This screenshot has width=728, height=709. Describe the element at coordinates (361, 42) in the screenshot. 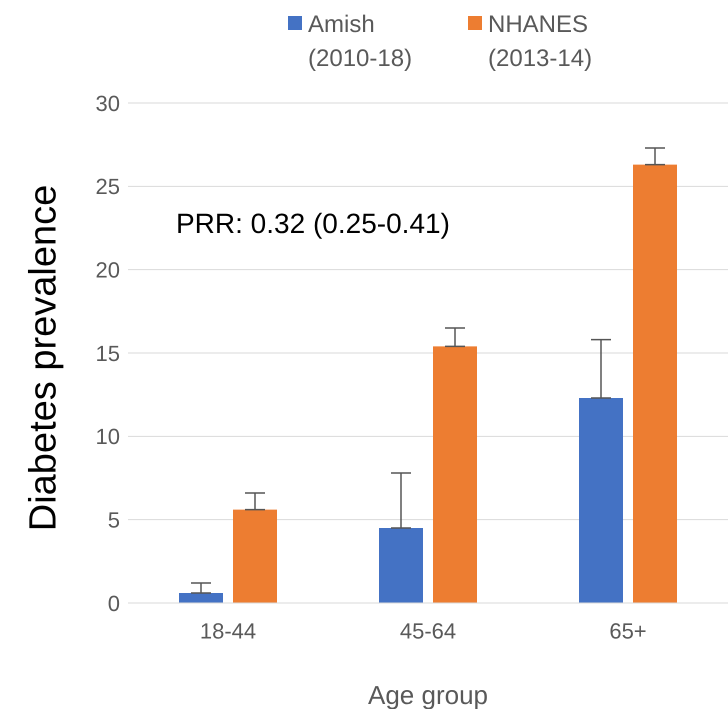

I see `legend-label: Amish (2010-18)` at that location.